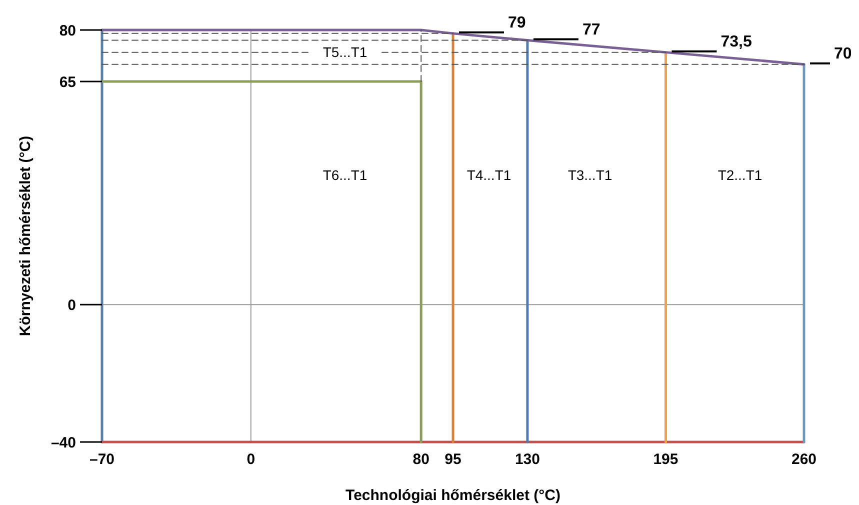 The width and height of the screenshot is (859, 505). Describe the element at coordinates (102, 459) in the screenshot. I see `x-tick-label: –70` at that location.